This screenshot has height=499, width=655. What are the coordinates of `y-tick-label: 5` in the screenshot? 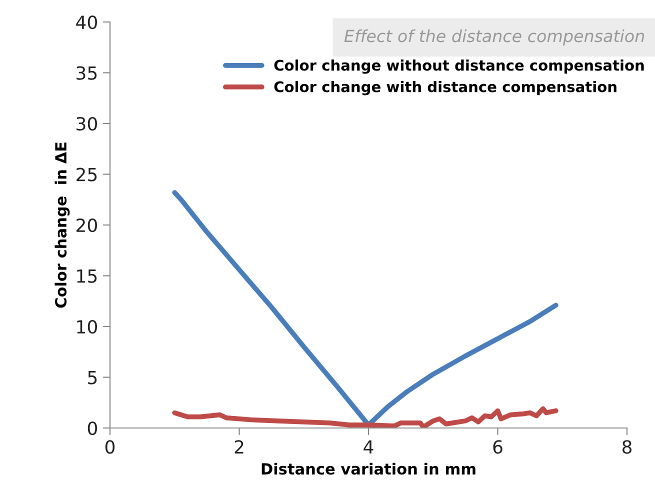 It's located at (92, 377).